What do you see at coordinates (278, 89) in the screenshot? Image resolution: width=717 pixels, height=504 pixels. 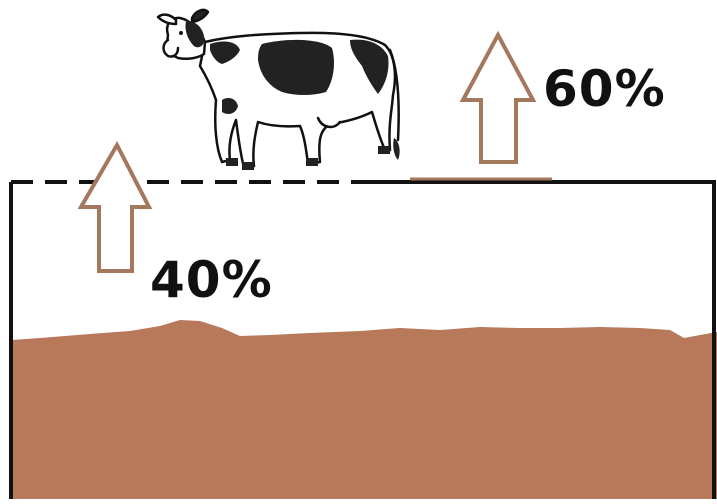 I see `cow-icon` at bounding box center [278, 89].